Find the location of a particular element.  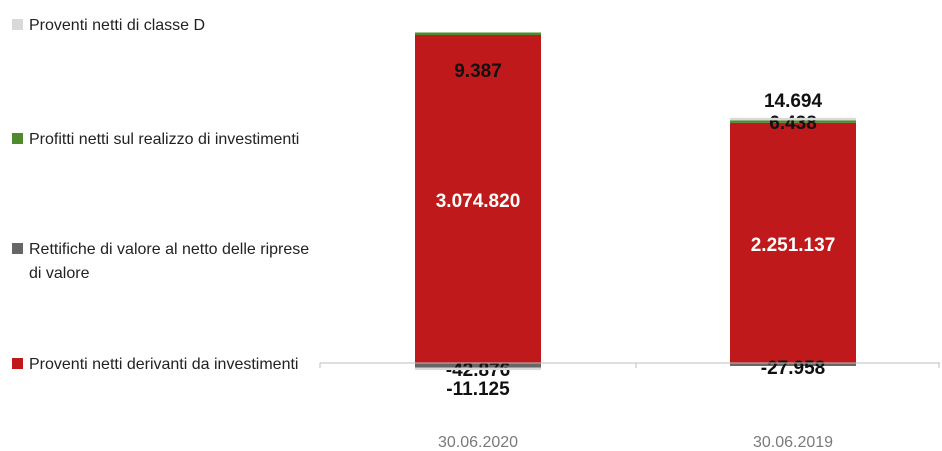

data-label: 14.694 is located at coordinates (793, 101).